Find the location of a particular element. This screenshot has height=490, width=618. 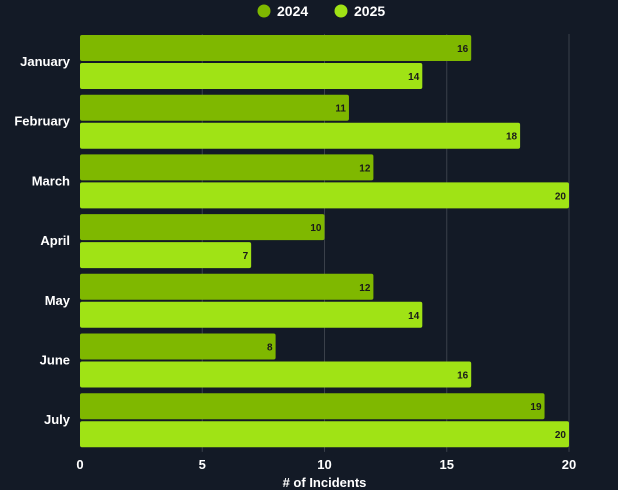

bar-january-2025 is located at coordinates (251, 76).